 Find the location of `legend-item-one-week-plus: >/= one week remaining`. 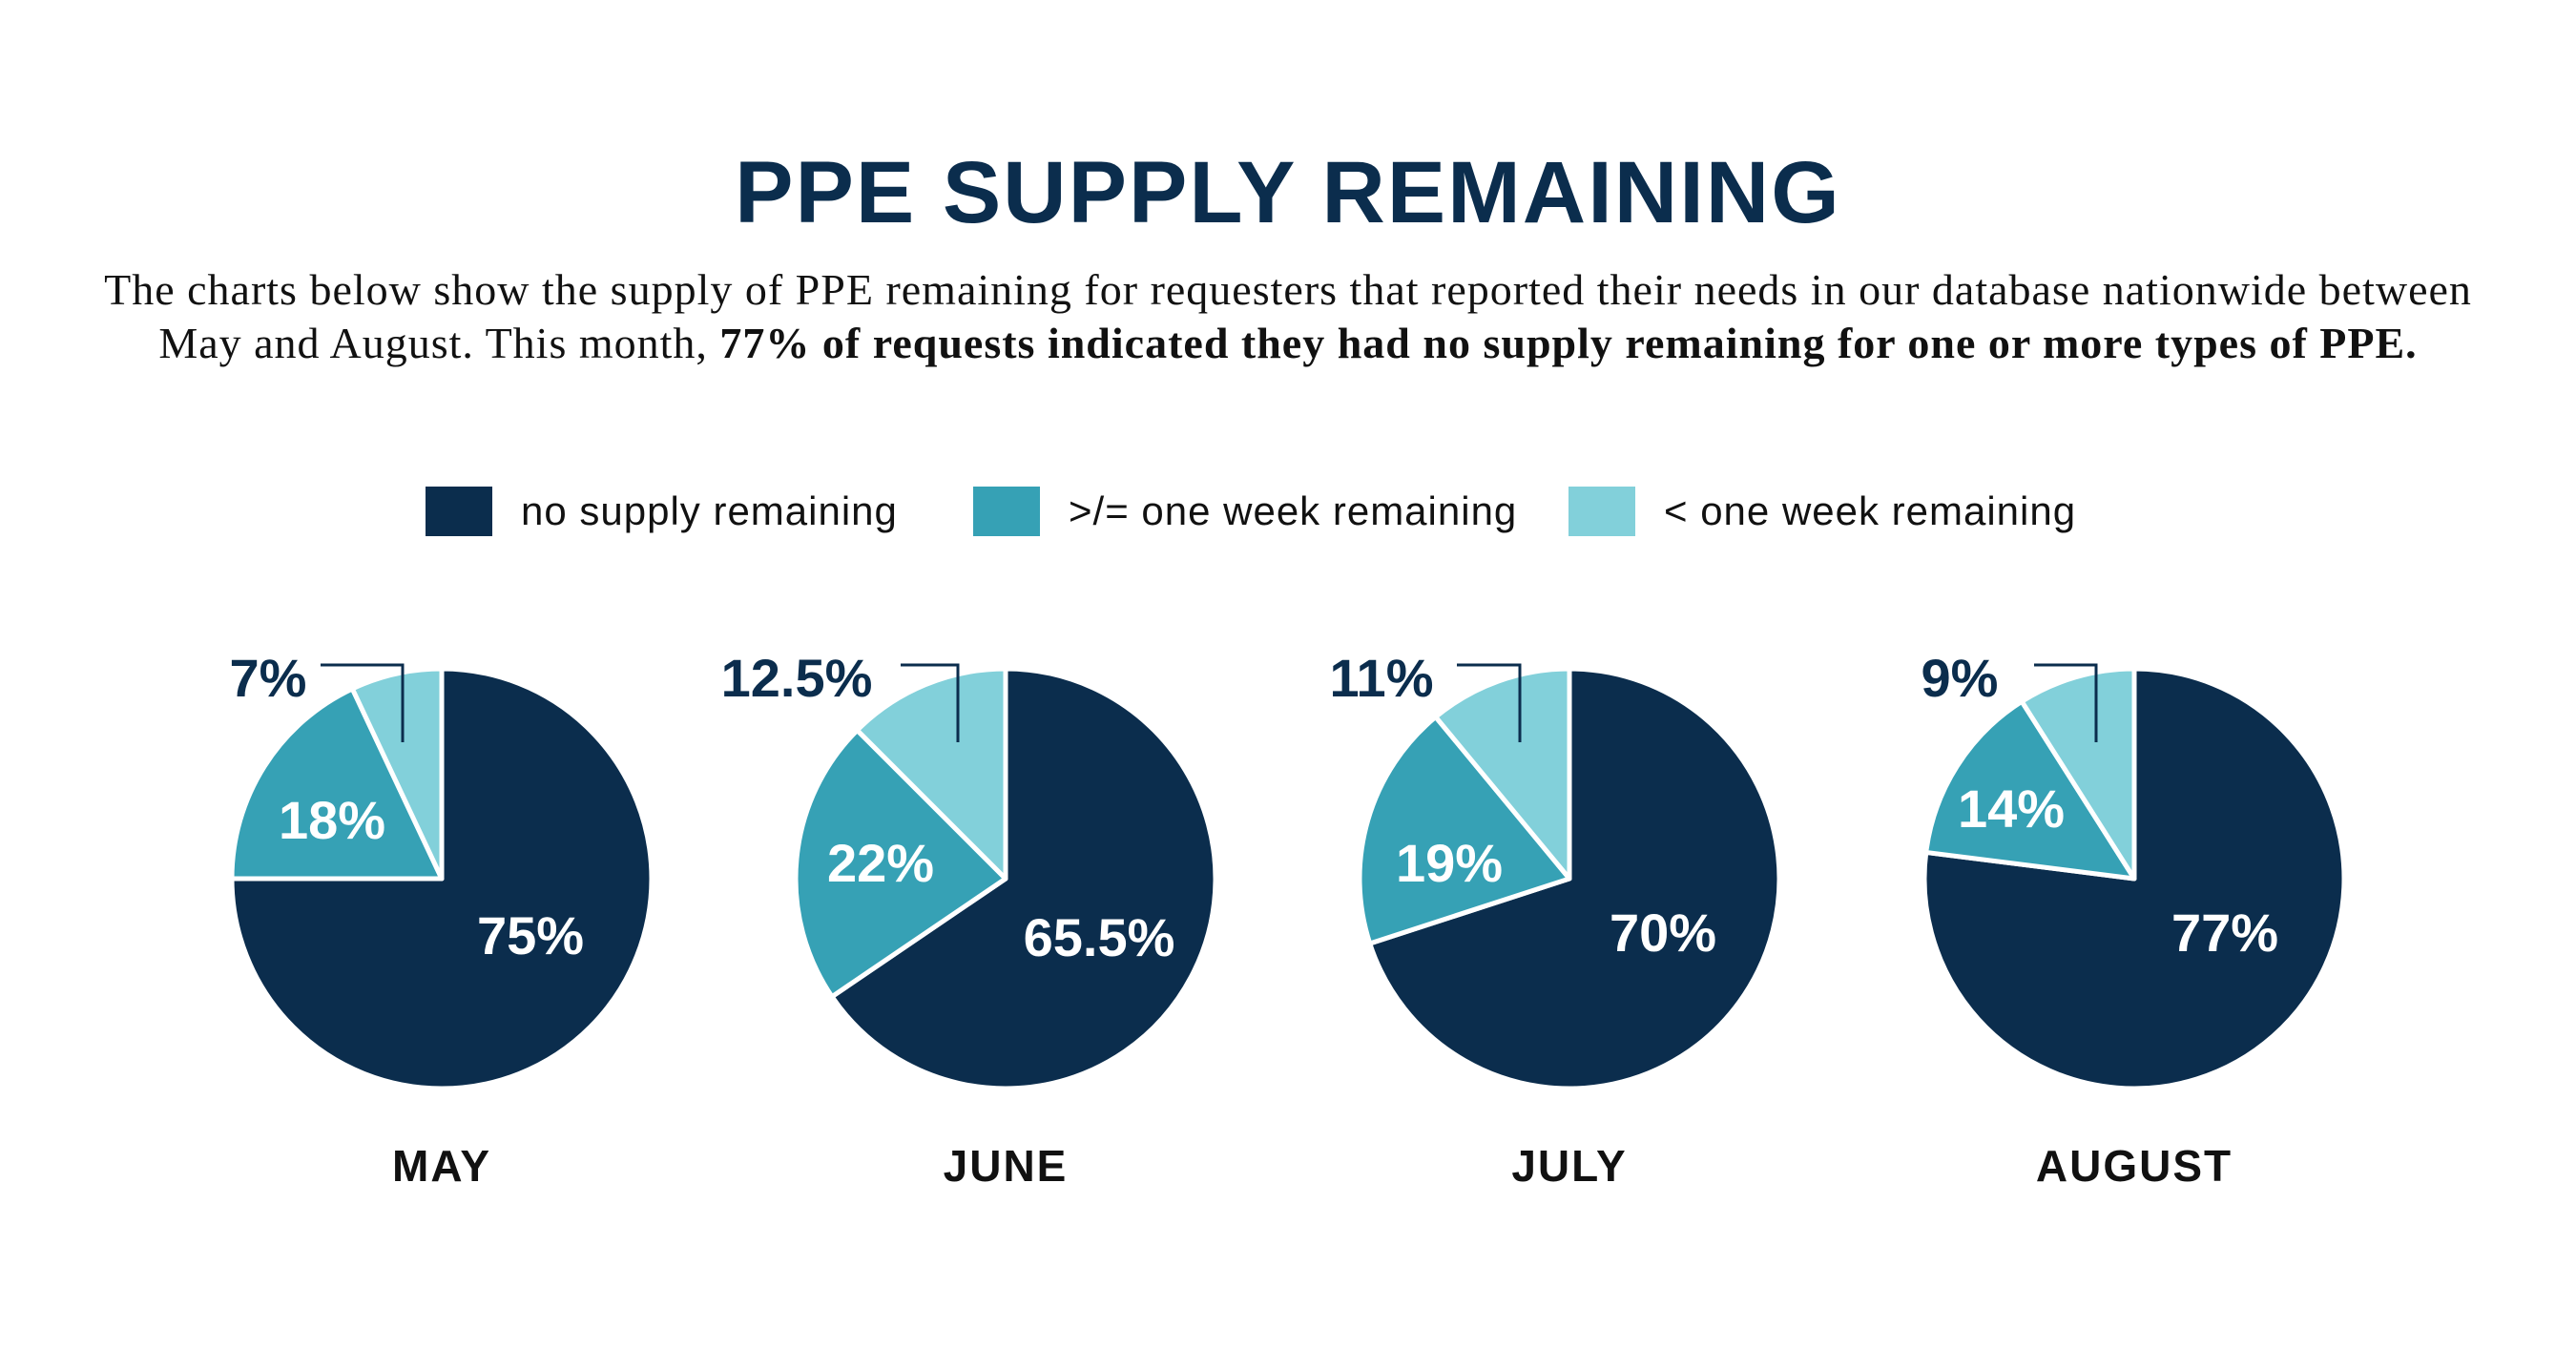

legend-item-one-week-plus: >/= one week remaining is located at coordinates (1245, 511).